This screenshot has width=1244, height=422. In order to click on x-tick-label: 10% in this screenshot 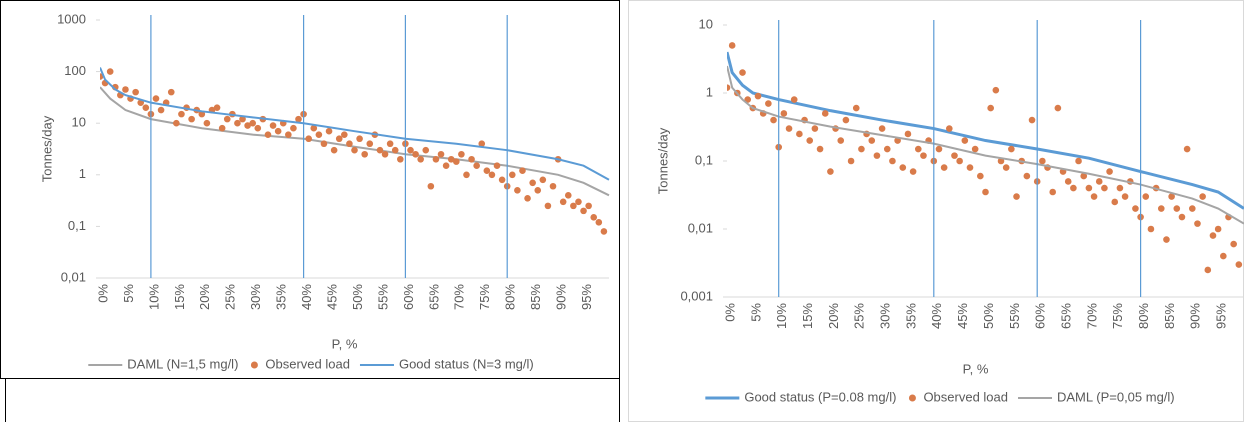, I will do `click(781, 316)`.